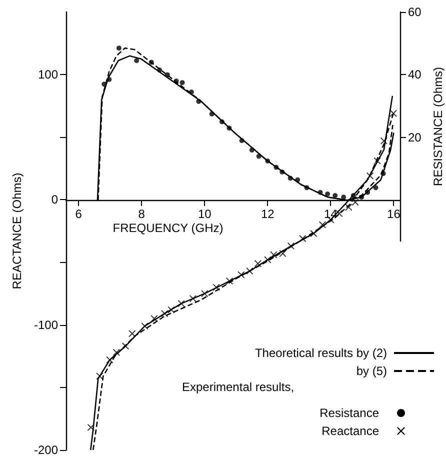 This screenshot has height=463, width=446. I want to click on x-tick-label: 6, so click(78, 214).